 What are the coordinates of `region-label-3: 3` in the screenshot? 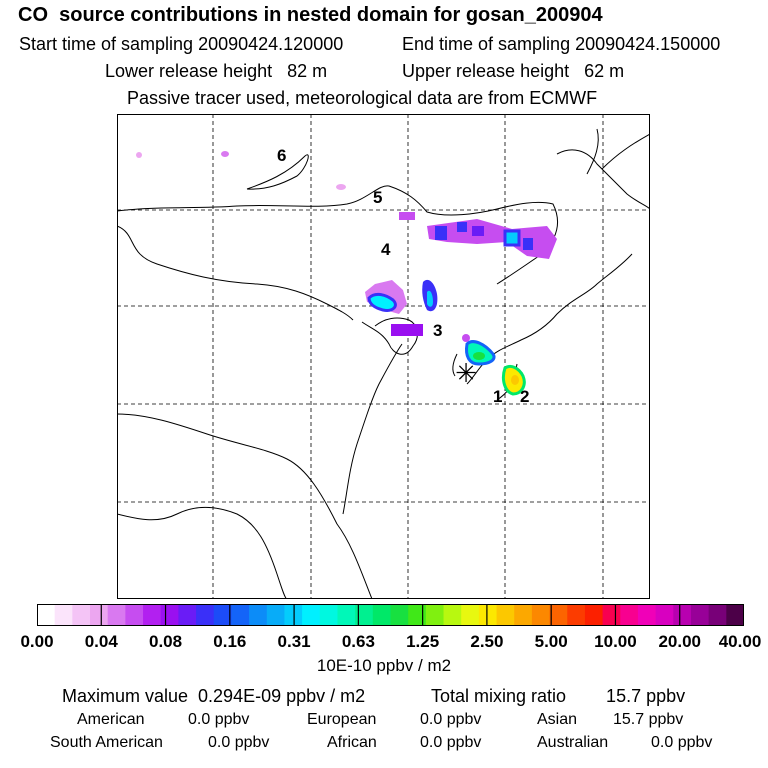 It's located at (437, 330).